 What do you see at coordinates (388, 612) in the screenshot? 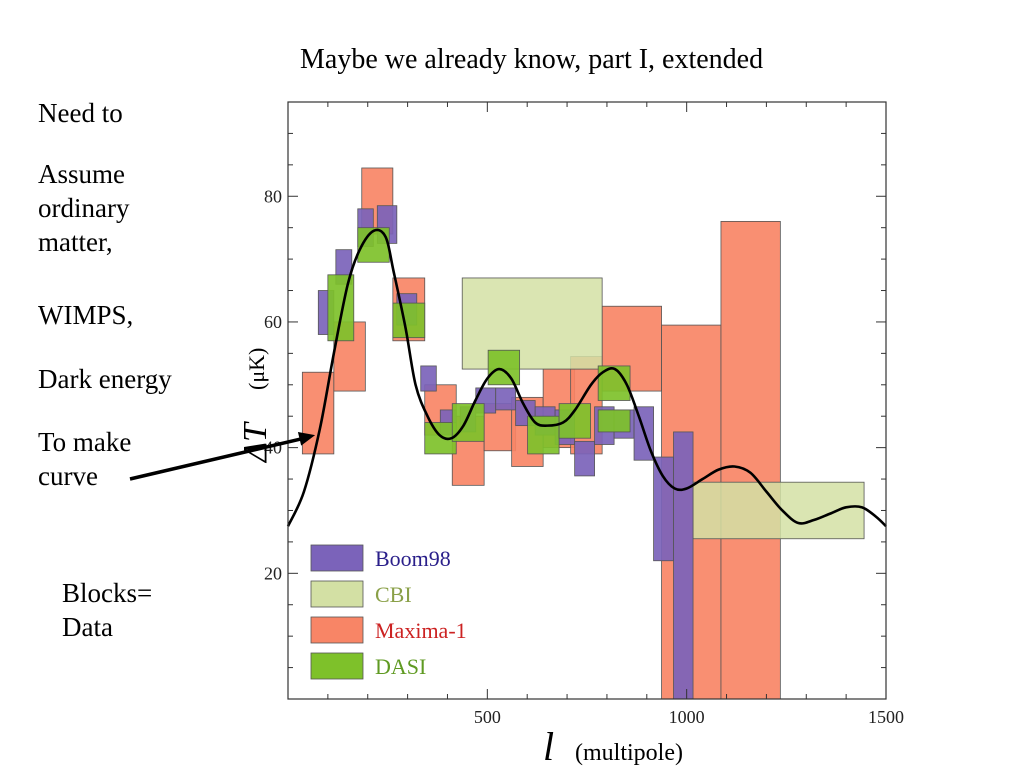
I see `legend: Boom98 CBI Maxima-1 DASI` at bounding box center [388, 612].